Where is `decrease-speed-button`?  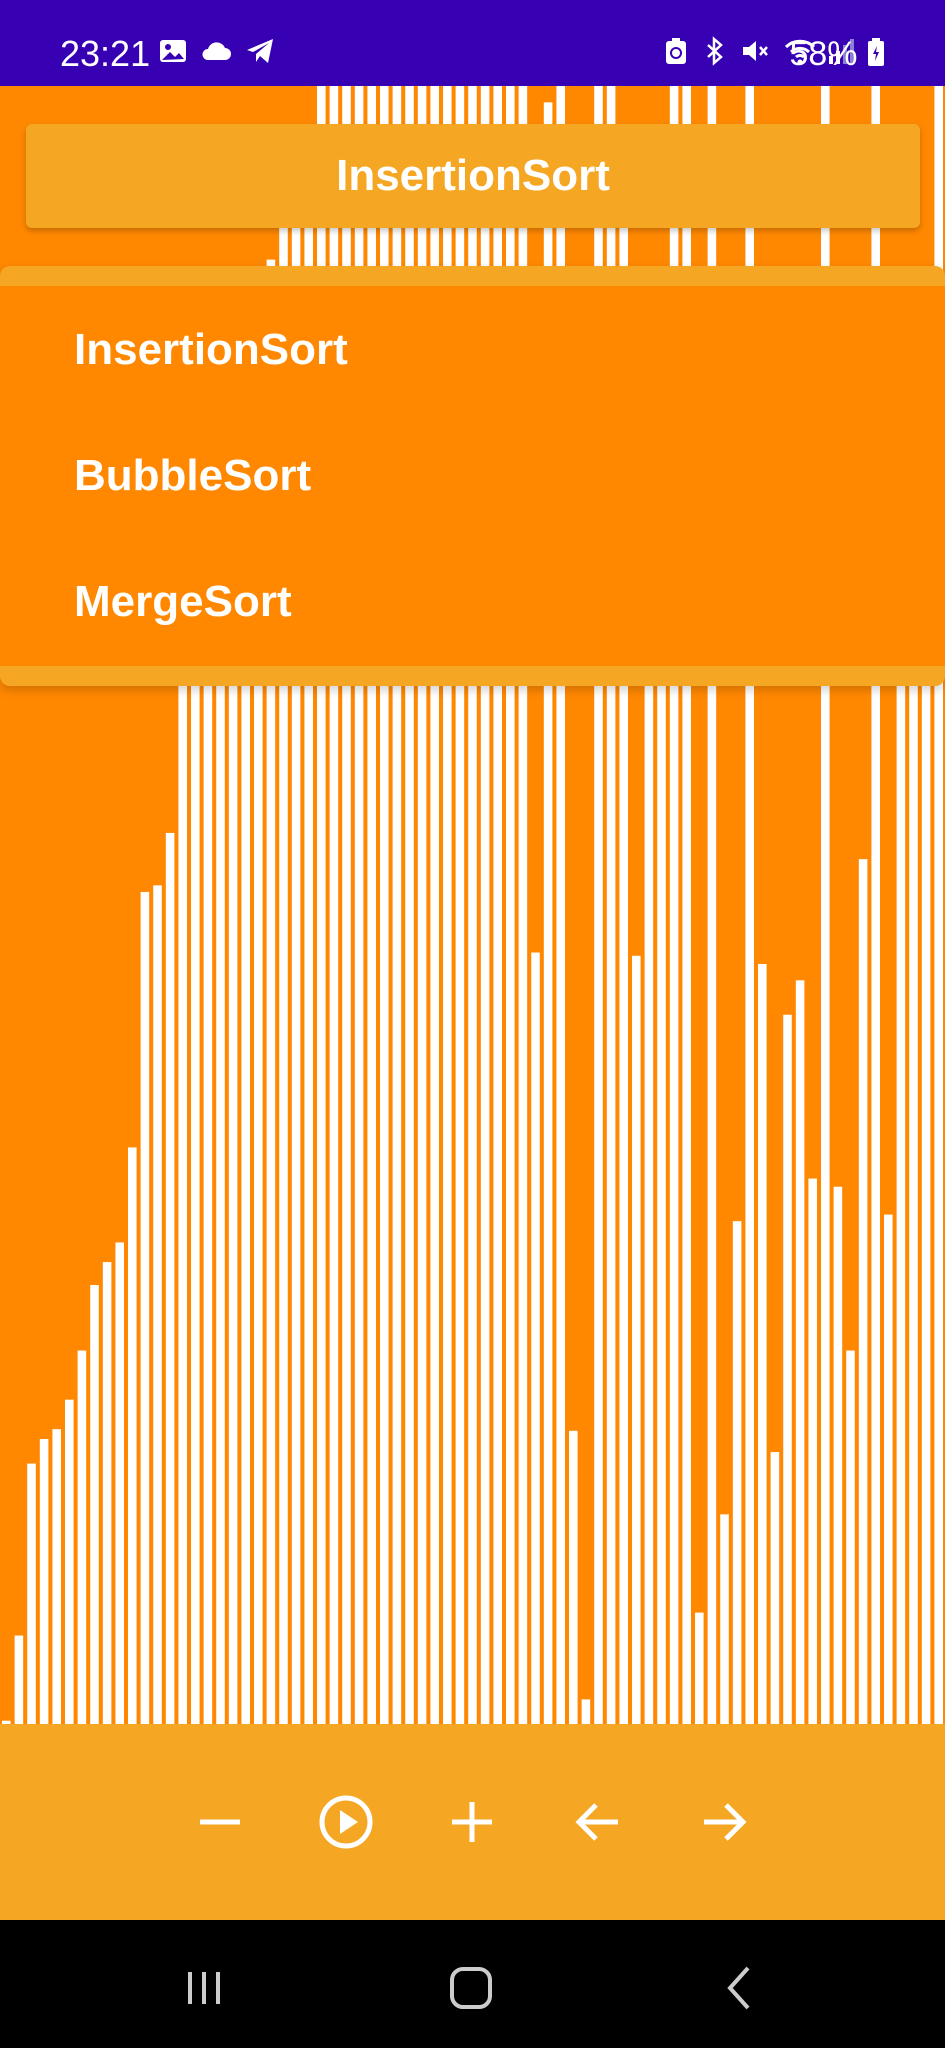
decrease-speed-button is located at coordinates (220, 1822).